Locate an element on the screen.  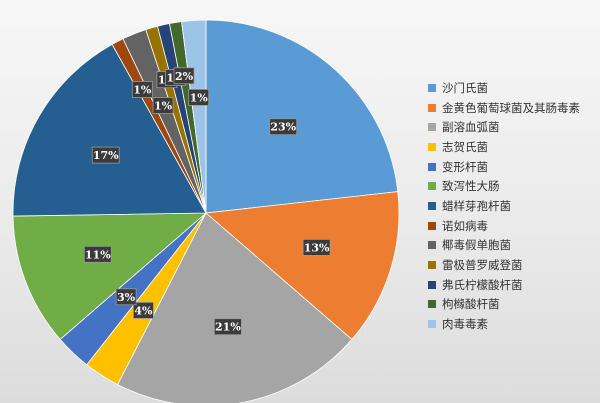
legend-label: 变形杆菌 is located at coordinates (465, 166).